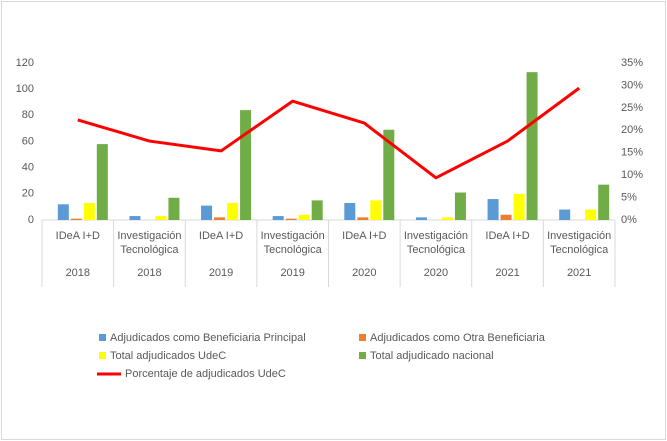 This screenshot has height=441, width=667. Describe the element at coordinates (28, 194) in the screenshot. I see `y-tick-label: 20` at that location.